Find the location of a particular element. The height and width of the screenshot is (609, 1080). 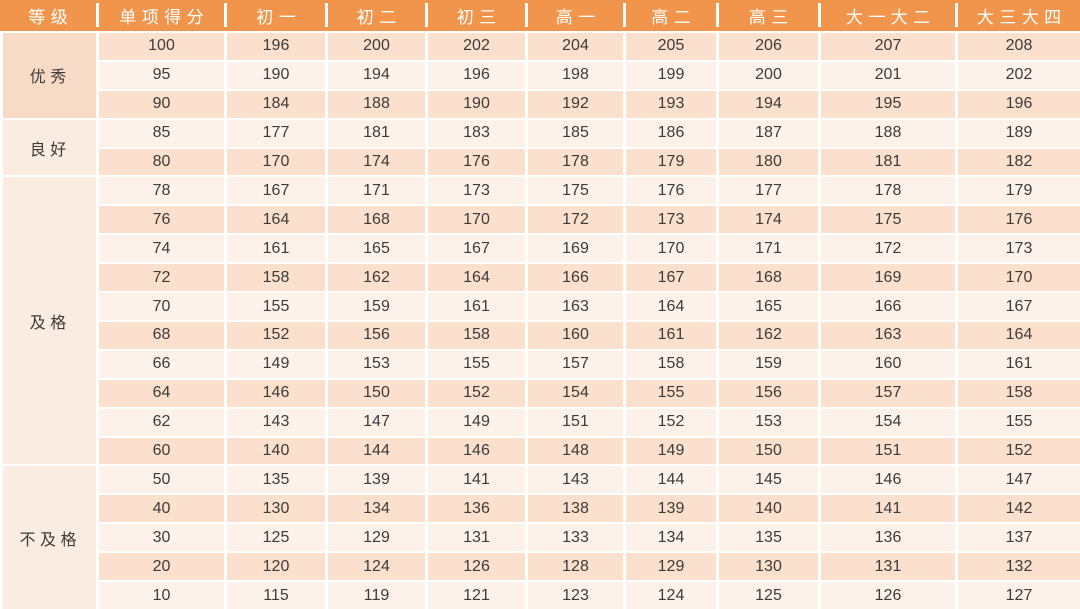

value-cell: 141 is located at coordinates (476, 480).